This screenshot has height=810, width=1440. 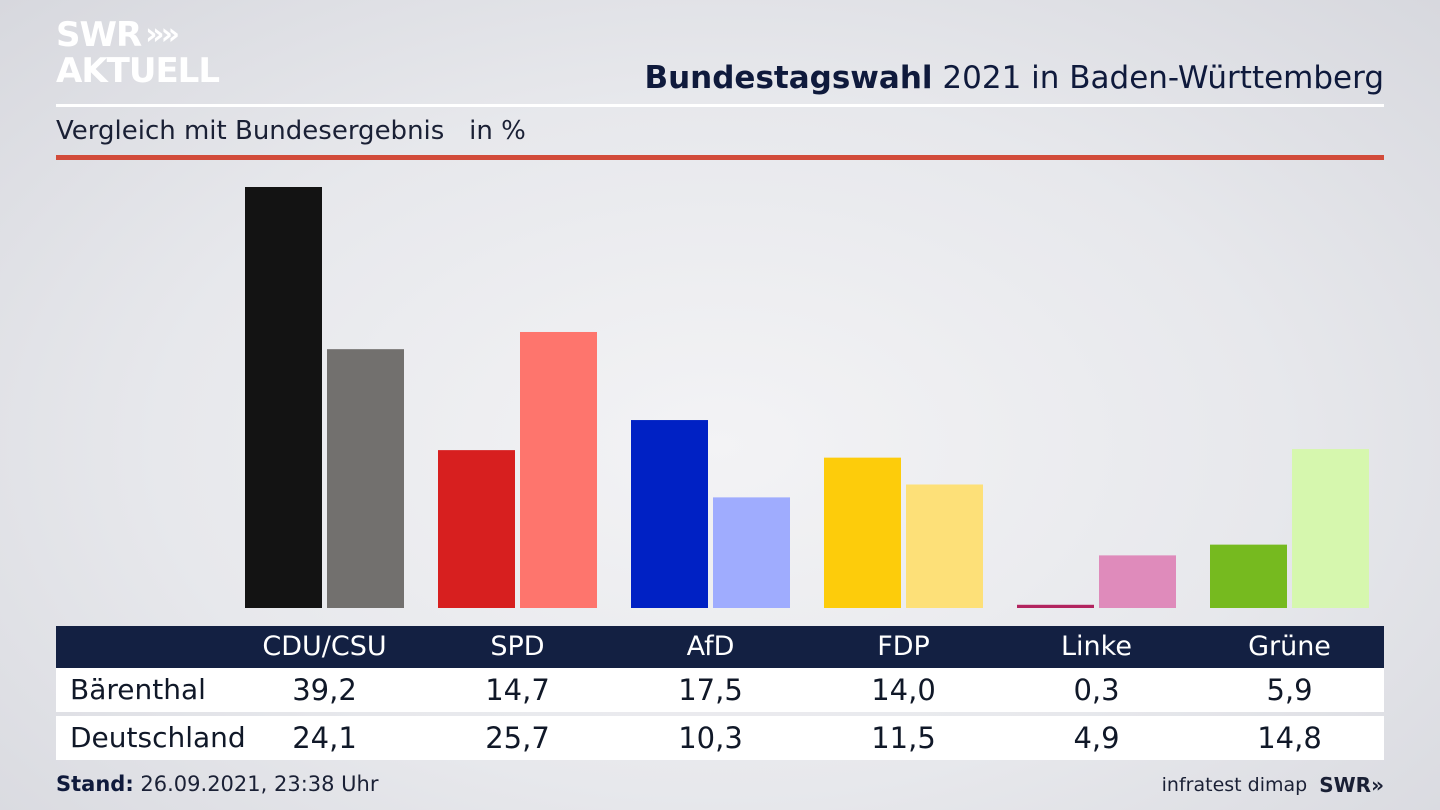 I want to click on logo-swr-text: SWR, so click(x=99, y=35).